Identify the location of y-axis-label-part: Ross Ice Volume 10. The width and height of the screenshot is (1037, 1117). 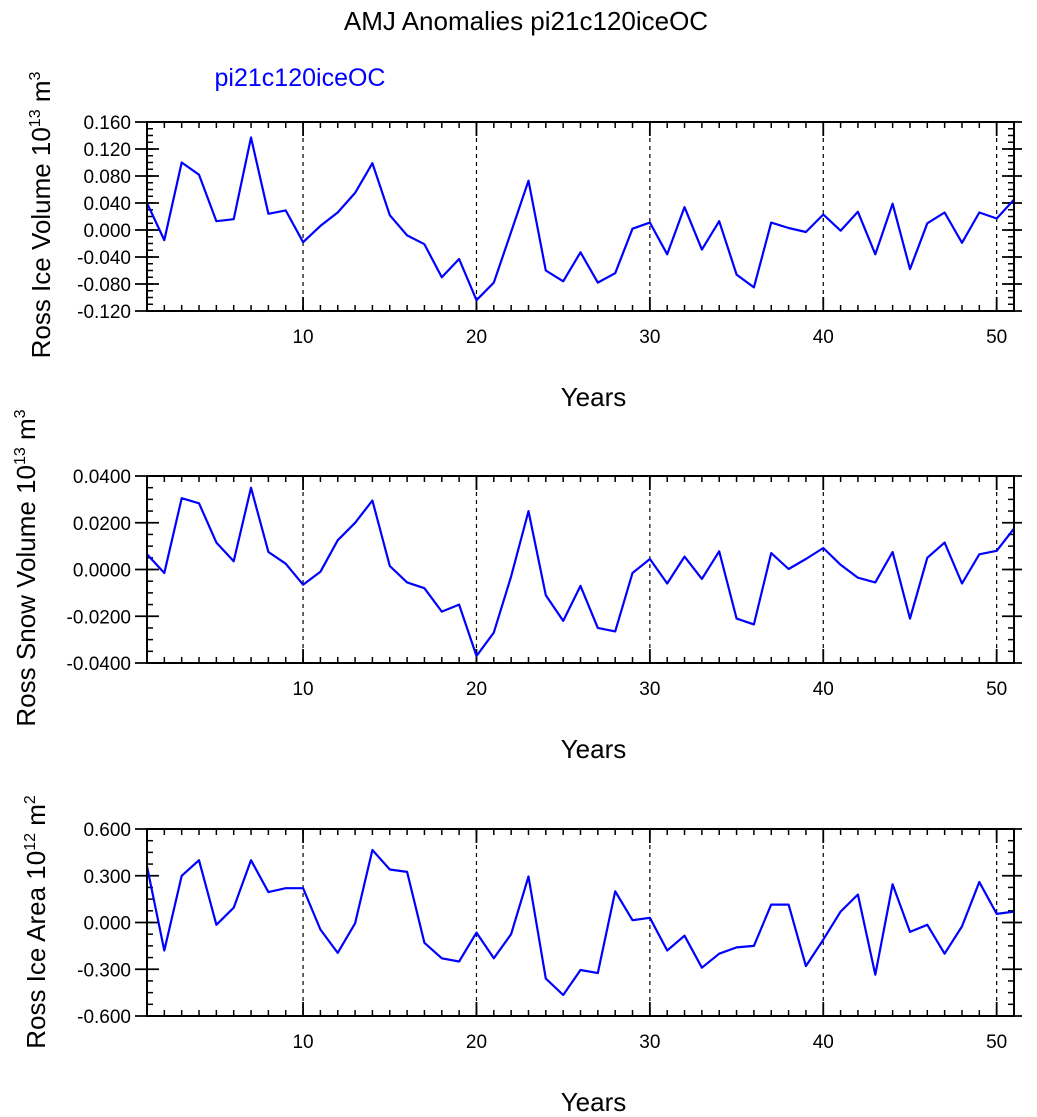
(41, 242).